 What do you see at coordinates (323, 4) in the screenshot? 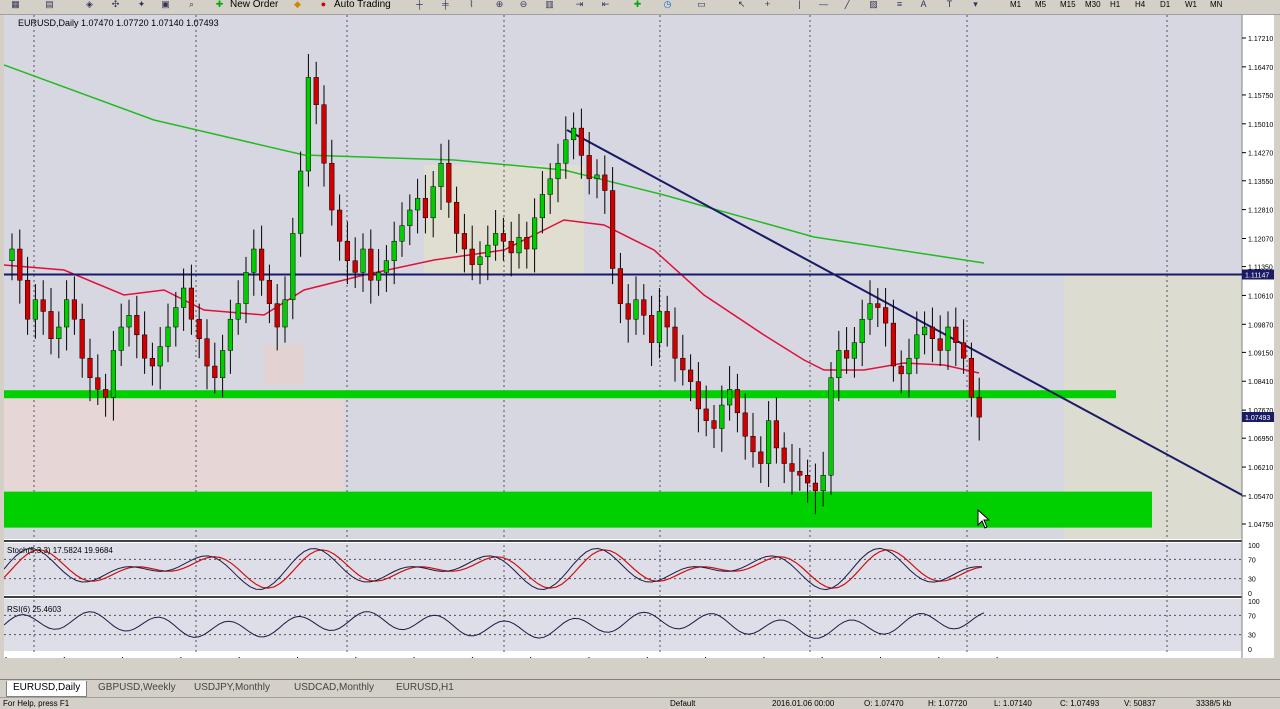
I see `auto-trading-icon: ●` at bounding box center [323, 4].